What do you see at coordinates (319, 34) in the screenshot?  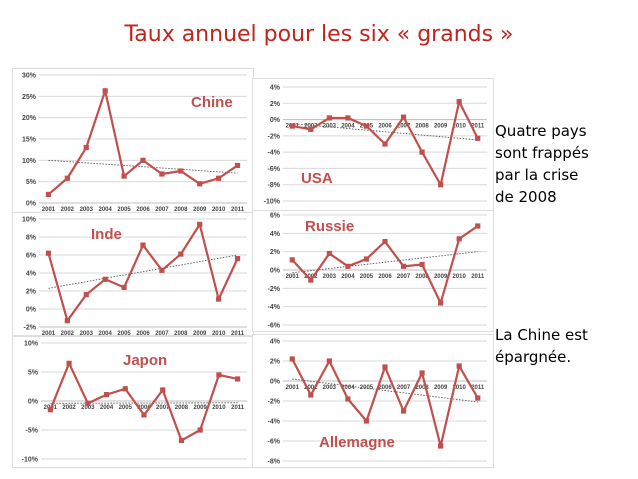 I see `slide-title: Taux annuel pour les six « grands »` at bounding box center [319, 34].